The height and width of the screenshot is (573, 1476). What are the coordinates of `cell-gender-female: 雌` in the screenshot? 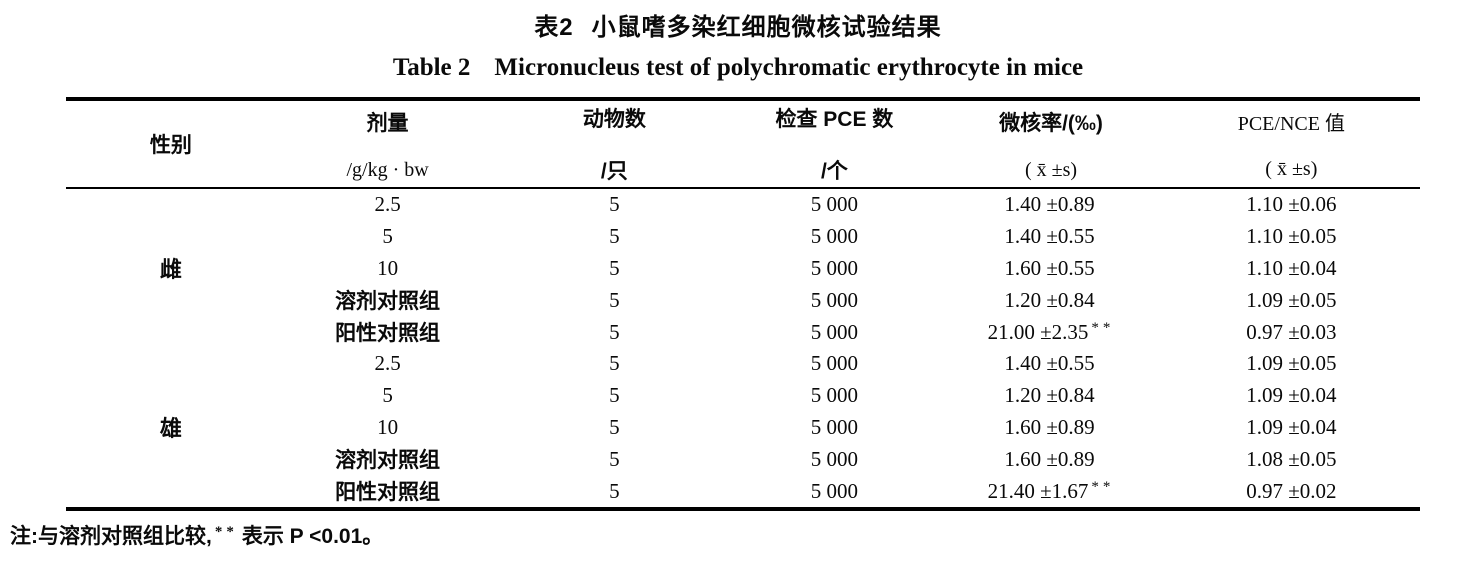 It's located at (170, 270).